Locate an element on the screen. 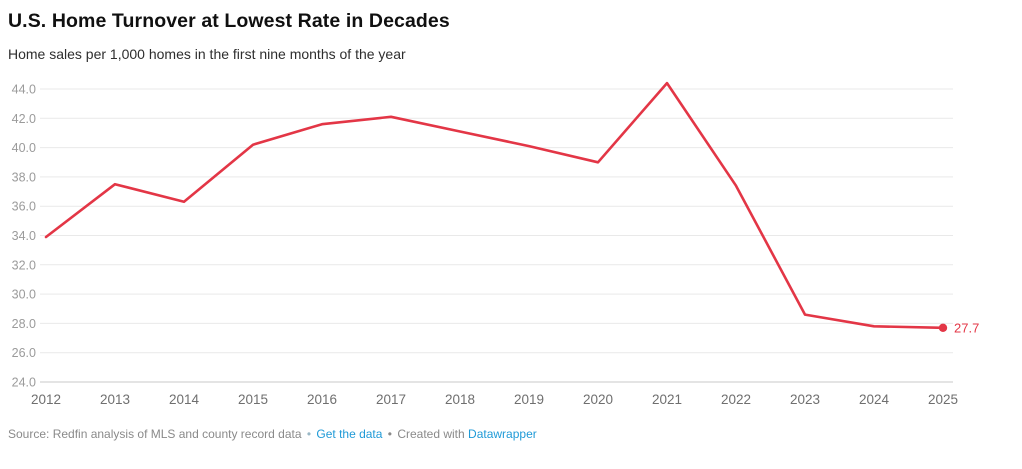  created-with-text: Created with is located at coordinates (431, 434).